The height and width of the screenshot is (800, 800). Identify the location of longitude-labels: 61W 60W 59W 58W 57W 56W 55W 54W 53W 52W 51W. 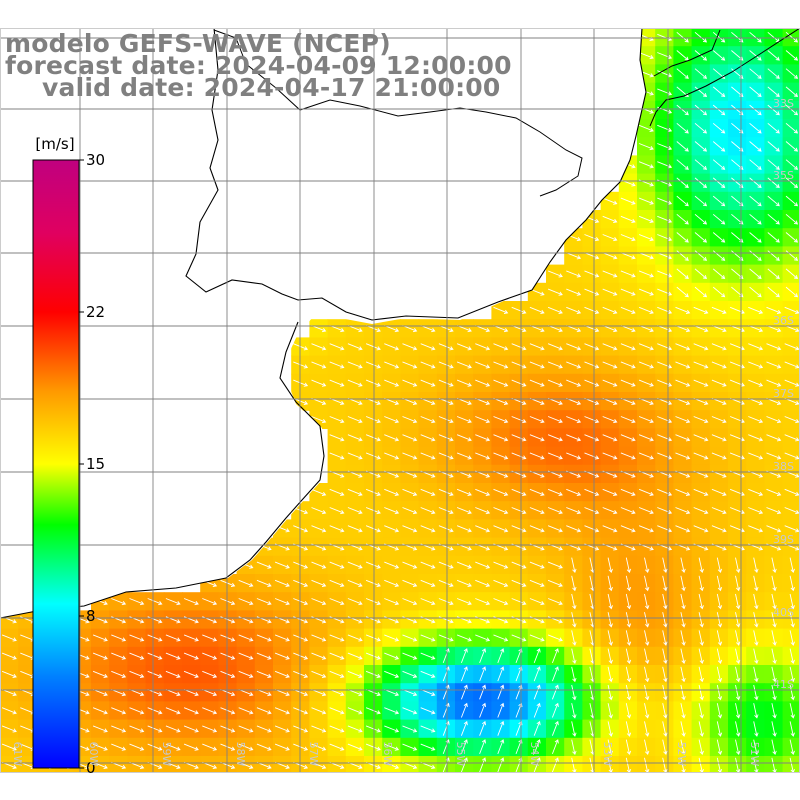
(386, 754).